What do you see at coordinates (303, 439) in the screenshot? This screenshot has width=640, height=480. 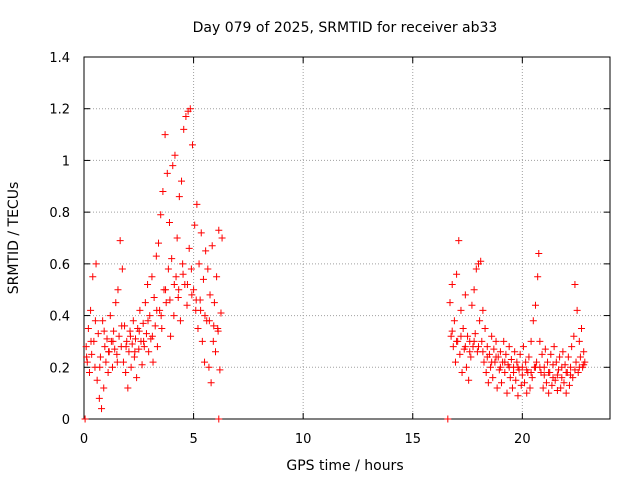 I see `x-tick-label: 10` at bounding box center [303, 439].